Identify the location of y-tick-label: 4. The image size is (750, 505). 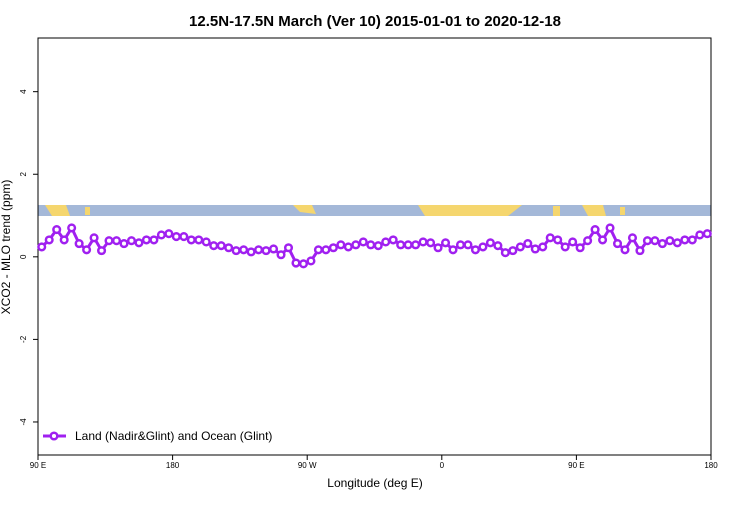
(23, 91).